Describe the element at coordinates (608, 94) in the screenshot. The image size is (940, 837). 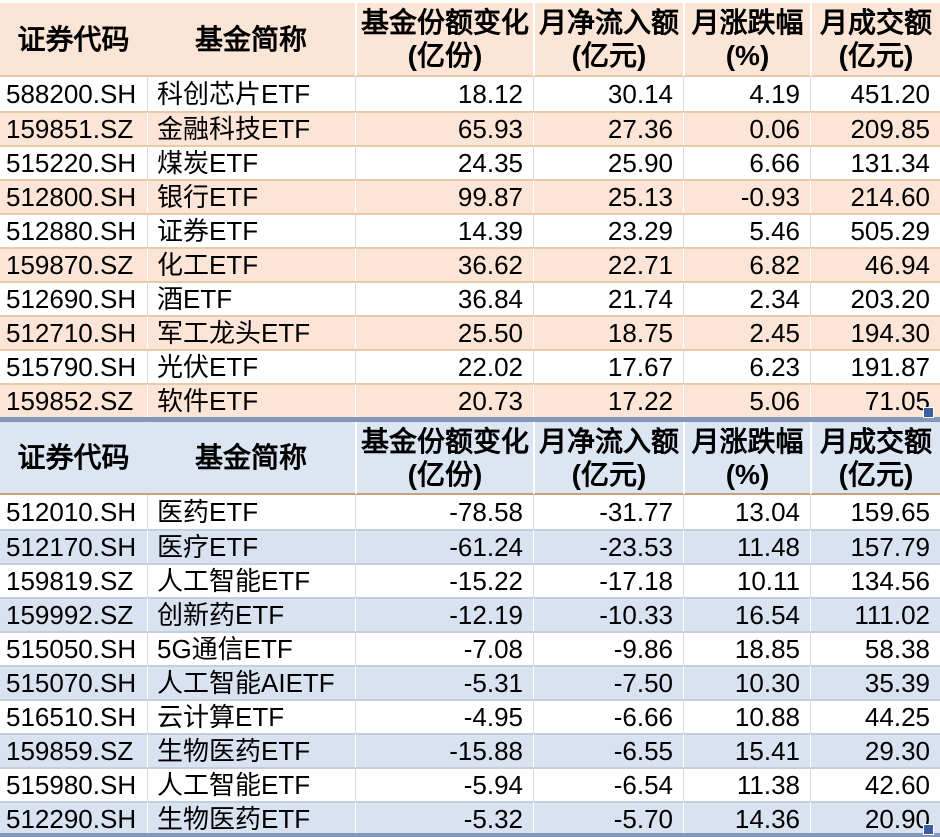
I see `cell-net-inflow: 30.14` at that location.